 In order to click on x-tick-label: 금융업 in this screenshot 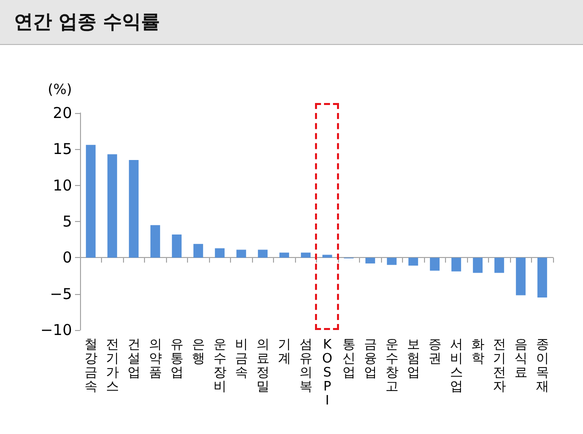, I will do `click(370, 359)`.